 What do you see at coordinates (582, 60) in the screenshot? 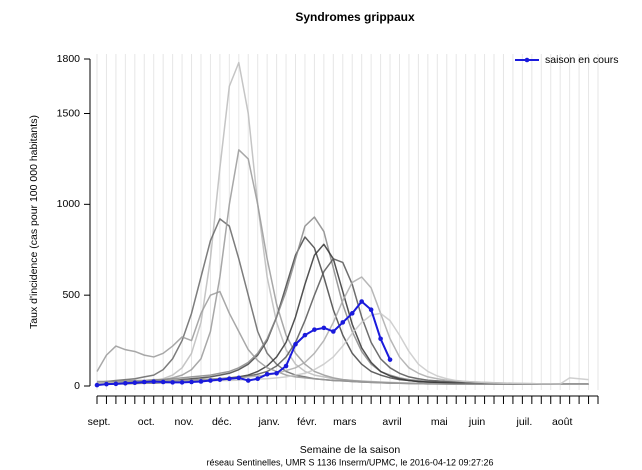
I see `legend-label: saison en cours` at bounding box center [582, 60].